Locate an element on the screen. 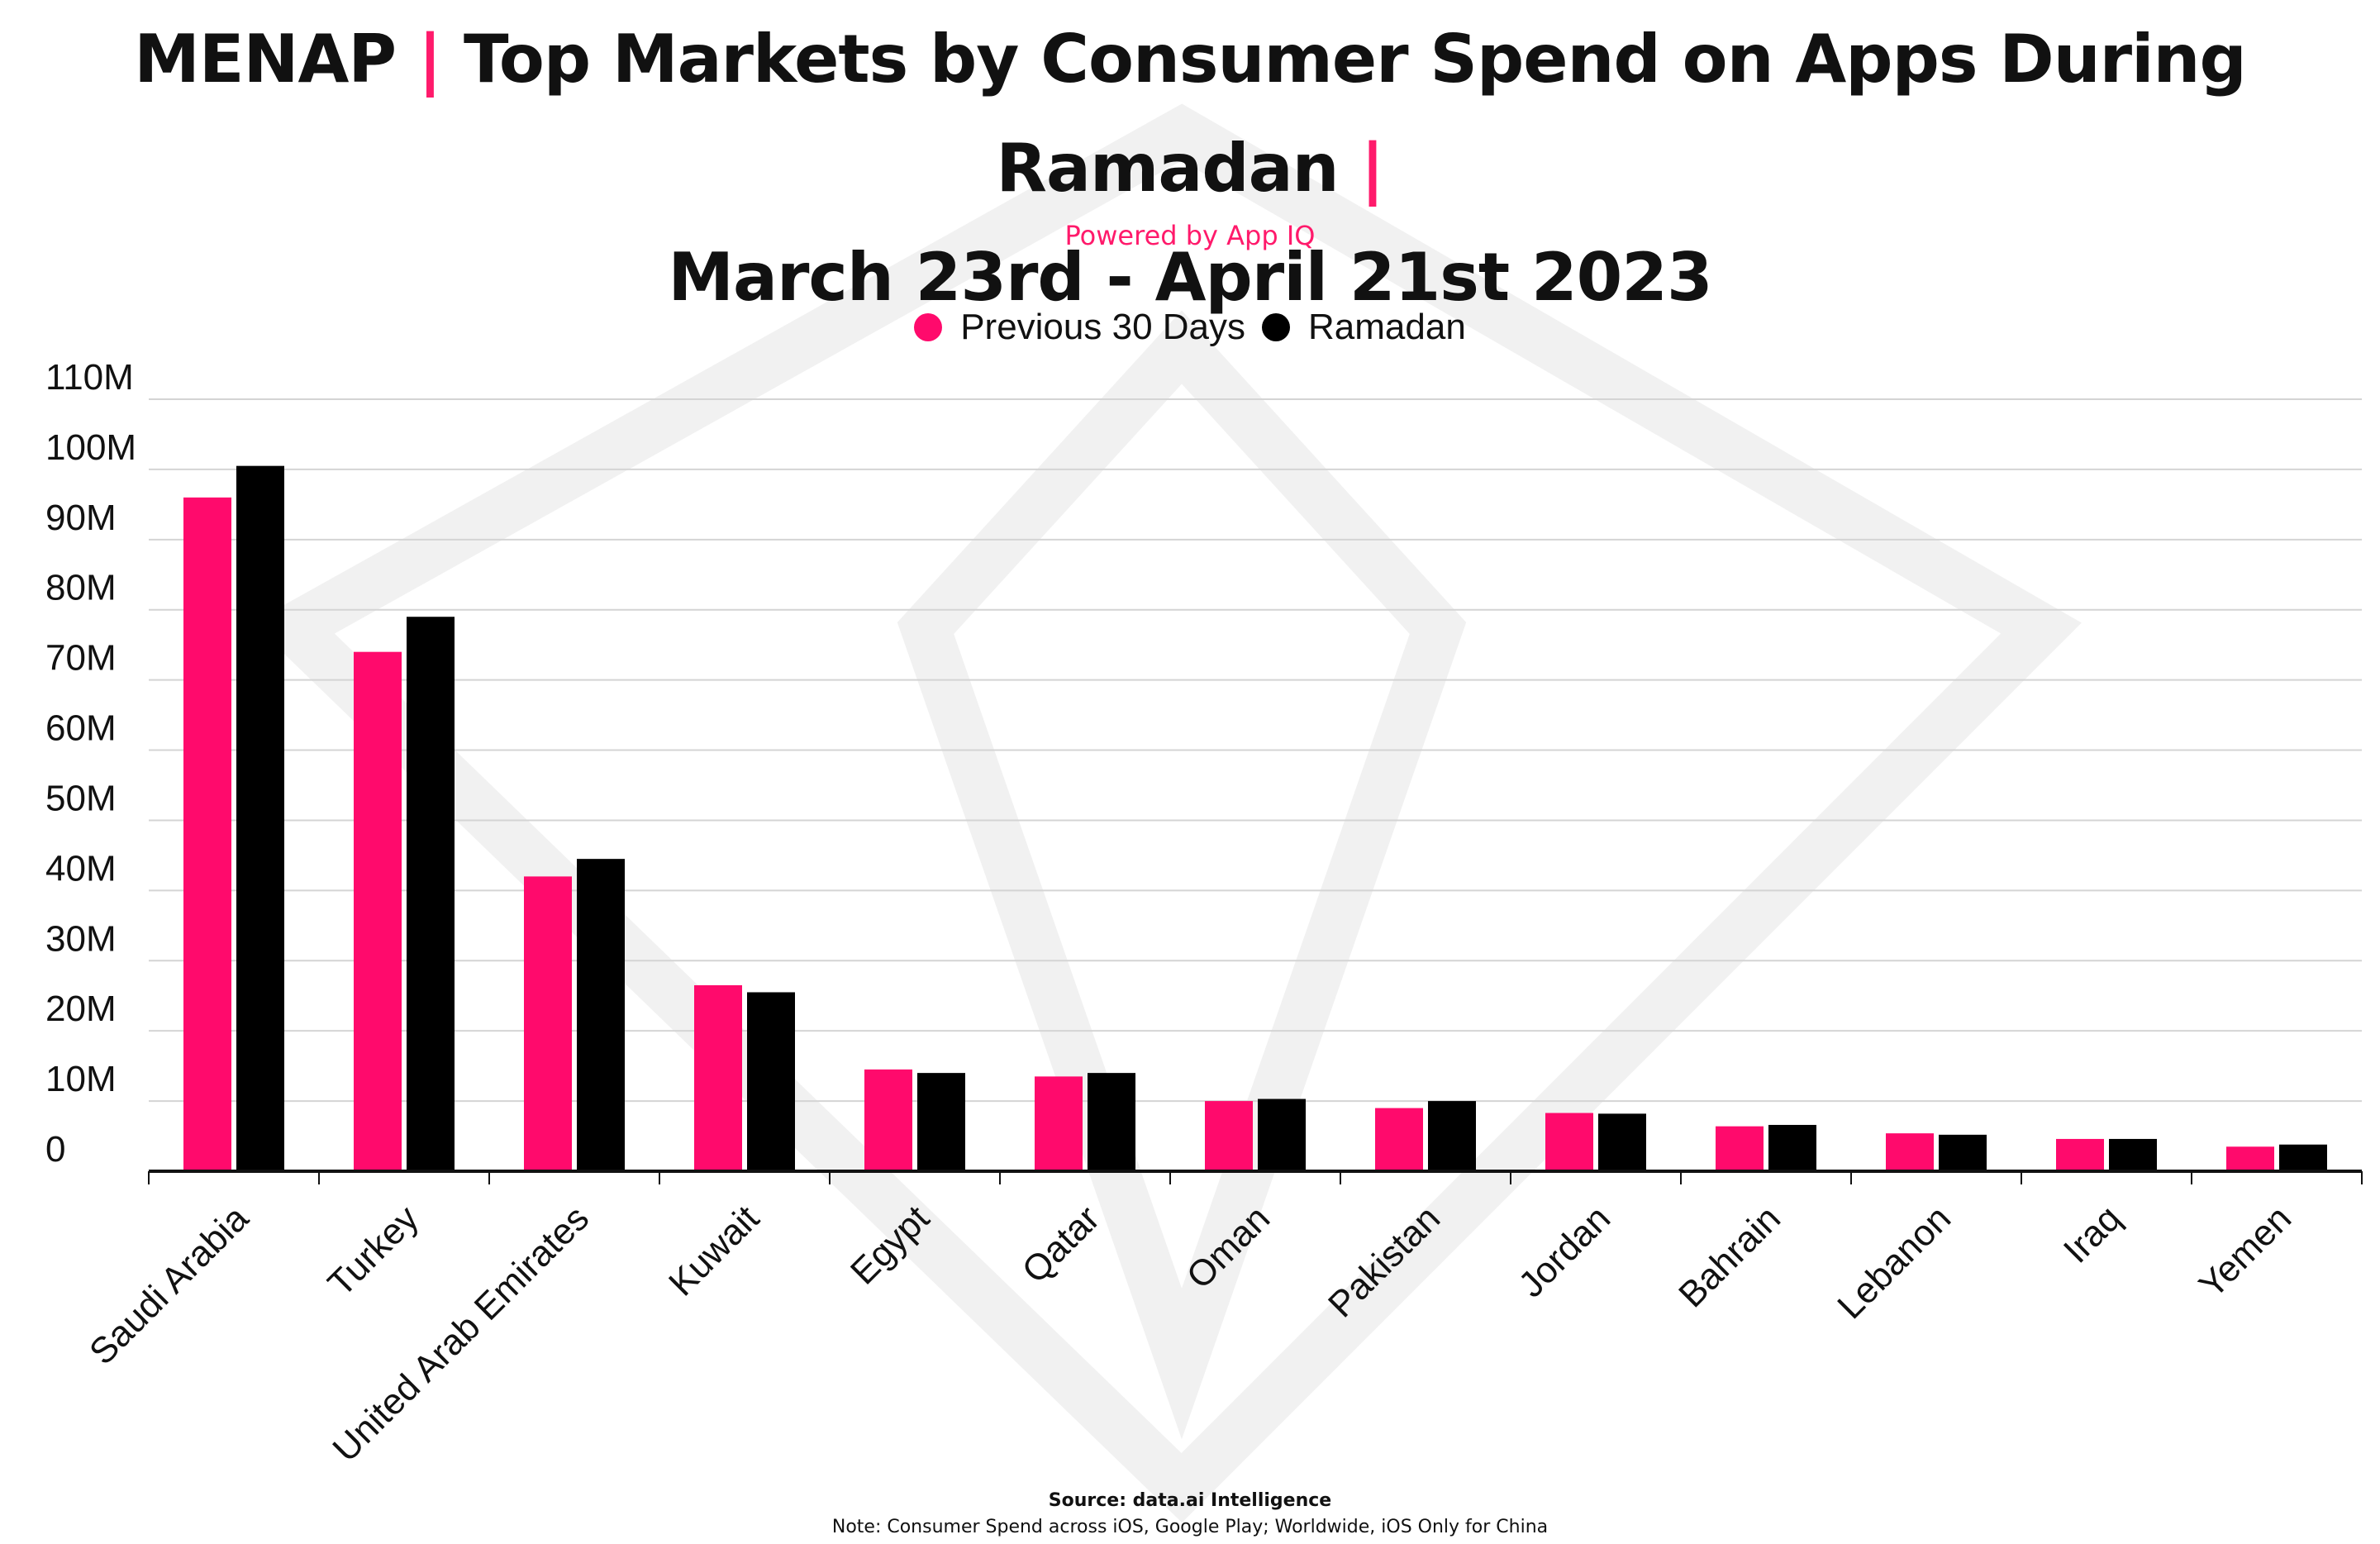 The image size is (2380, 1544). title-line-2: March 23rd - April 21st 2023 is located at coordinates (1190, 277).